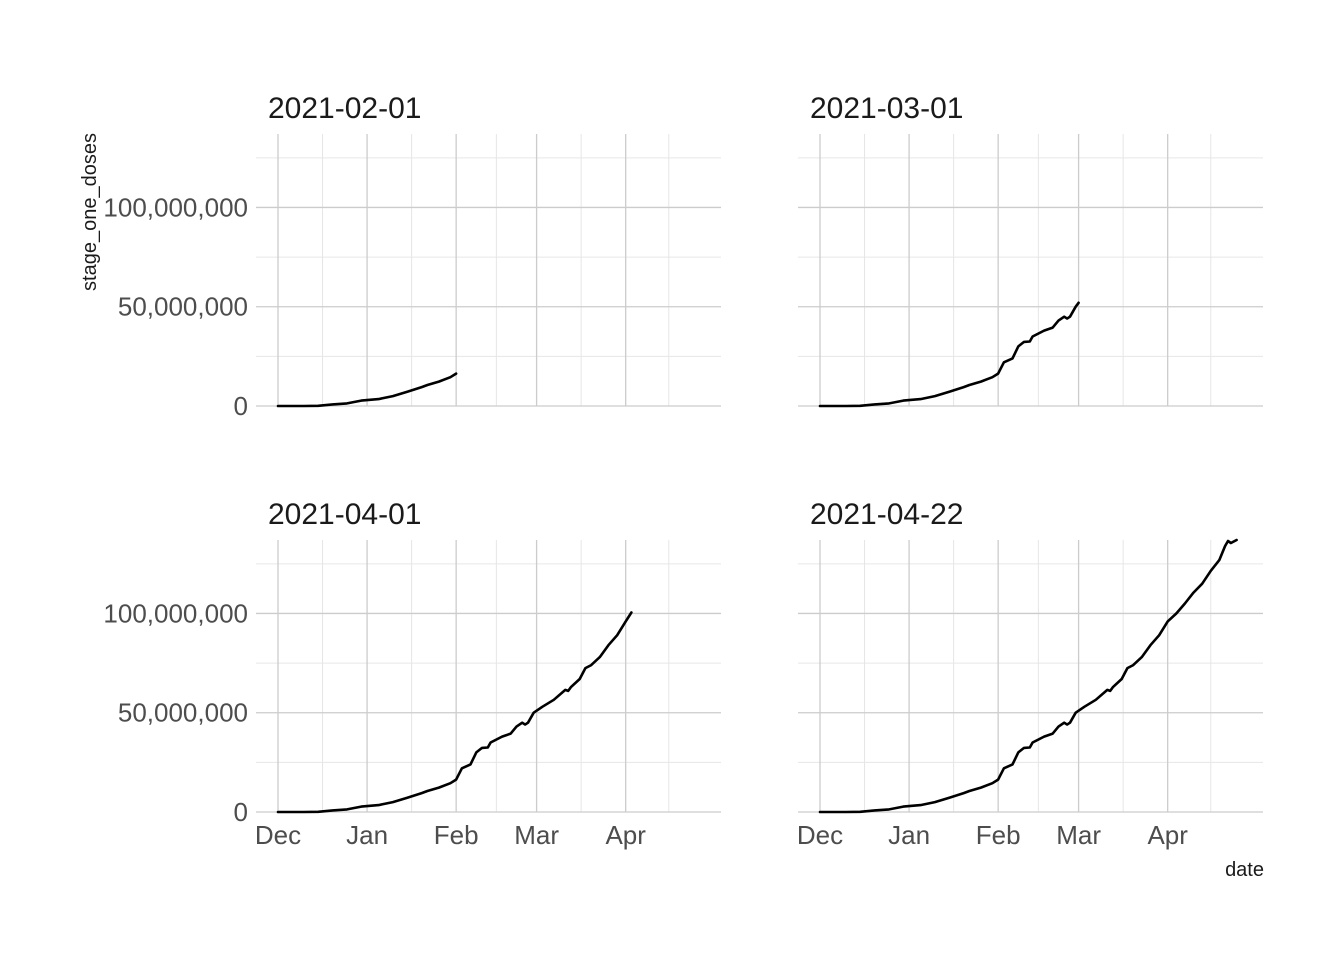  What do you see at coordinates (1030, 250) in the screenshot?
I see `facet-panel-2: 2021-03-01` at bounding box center [1030, 250].